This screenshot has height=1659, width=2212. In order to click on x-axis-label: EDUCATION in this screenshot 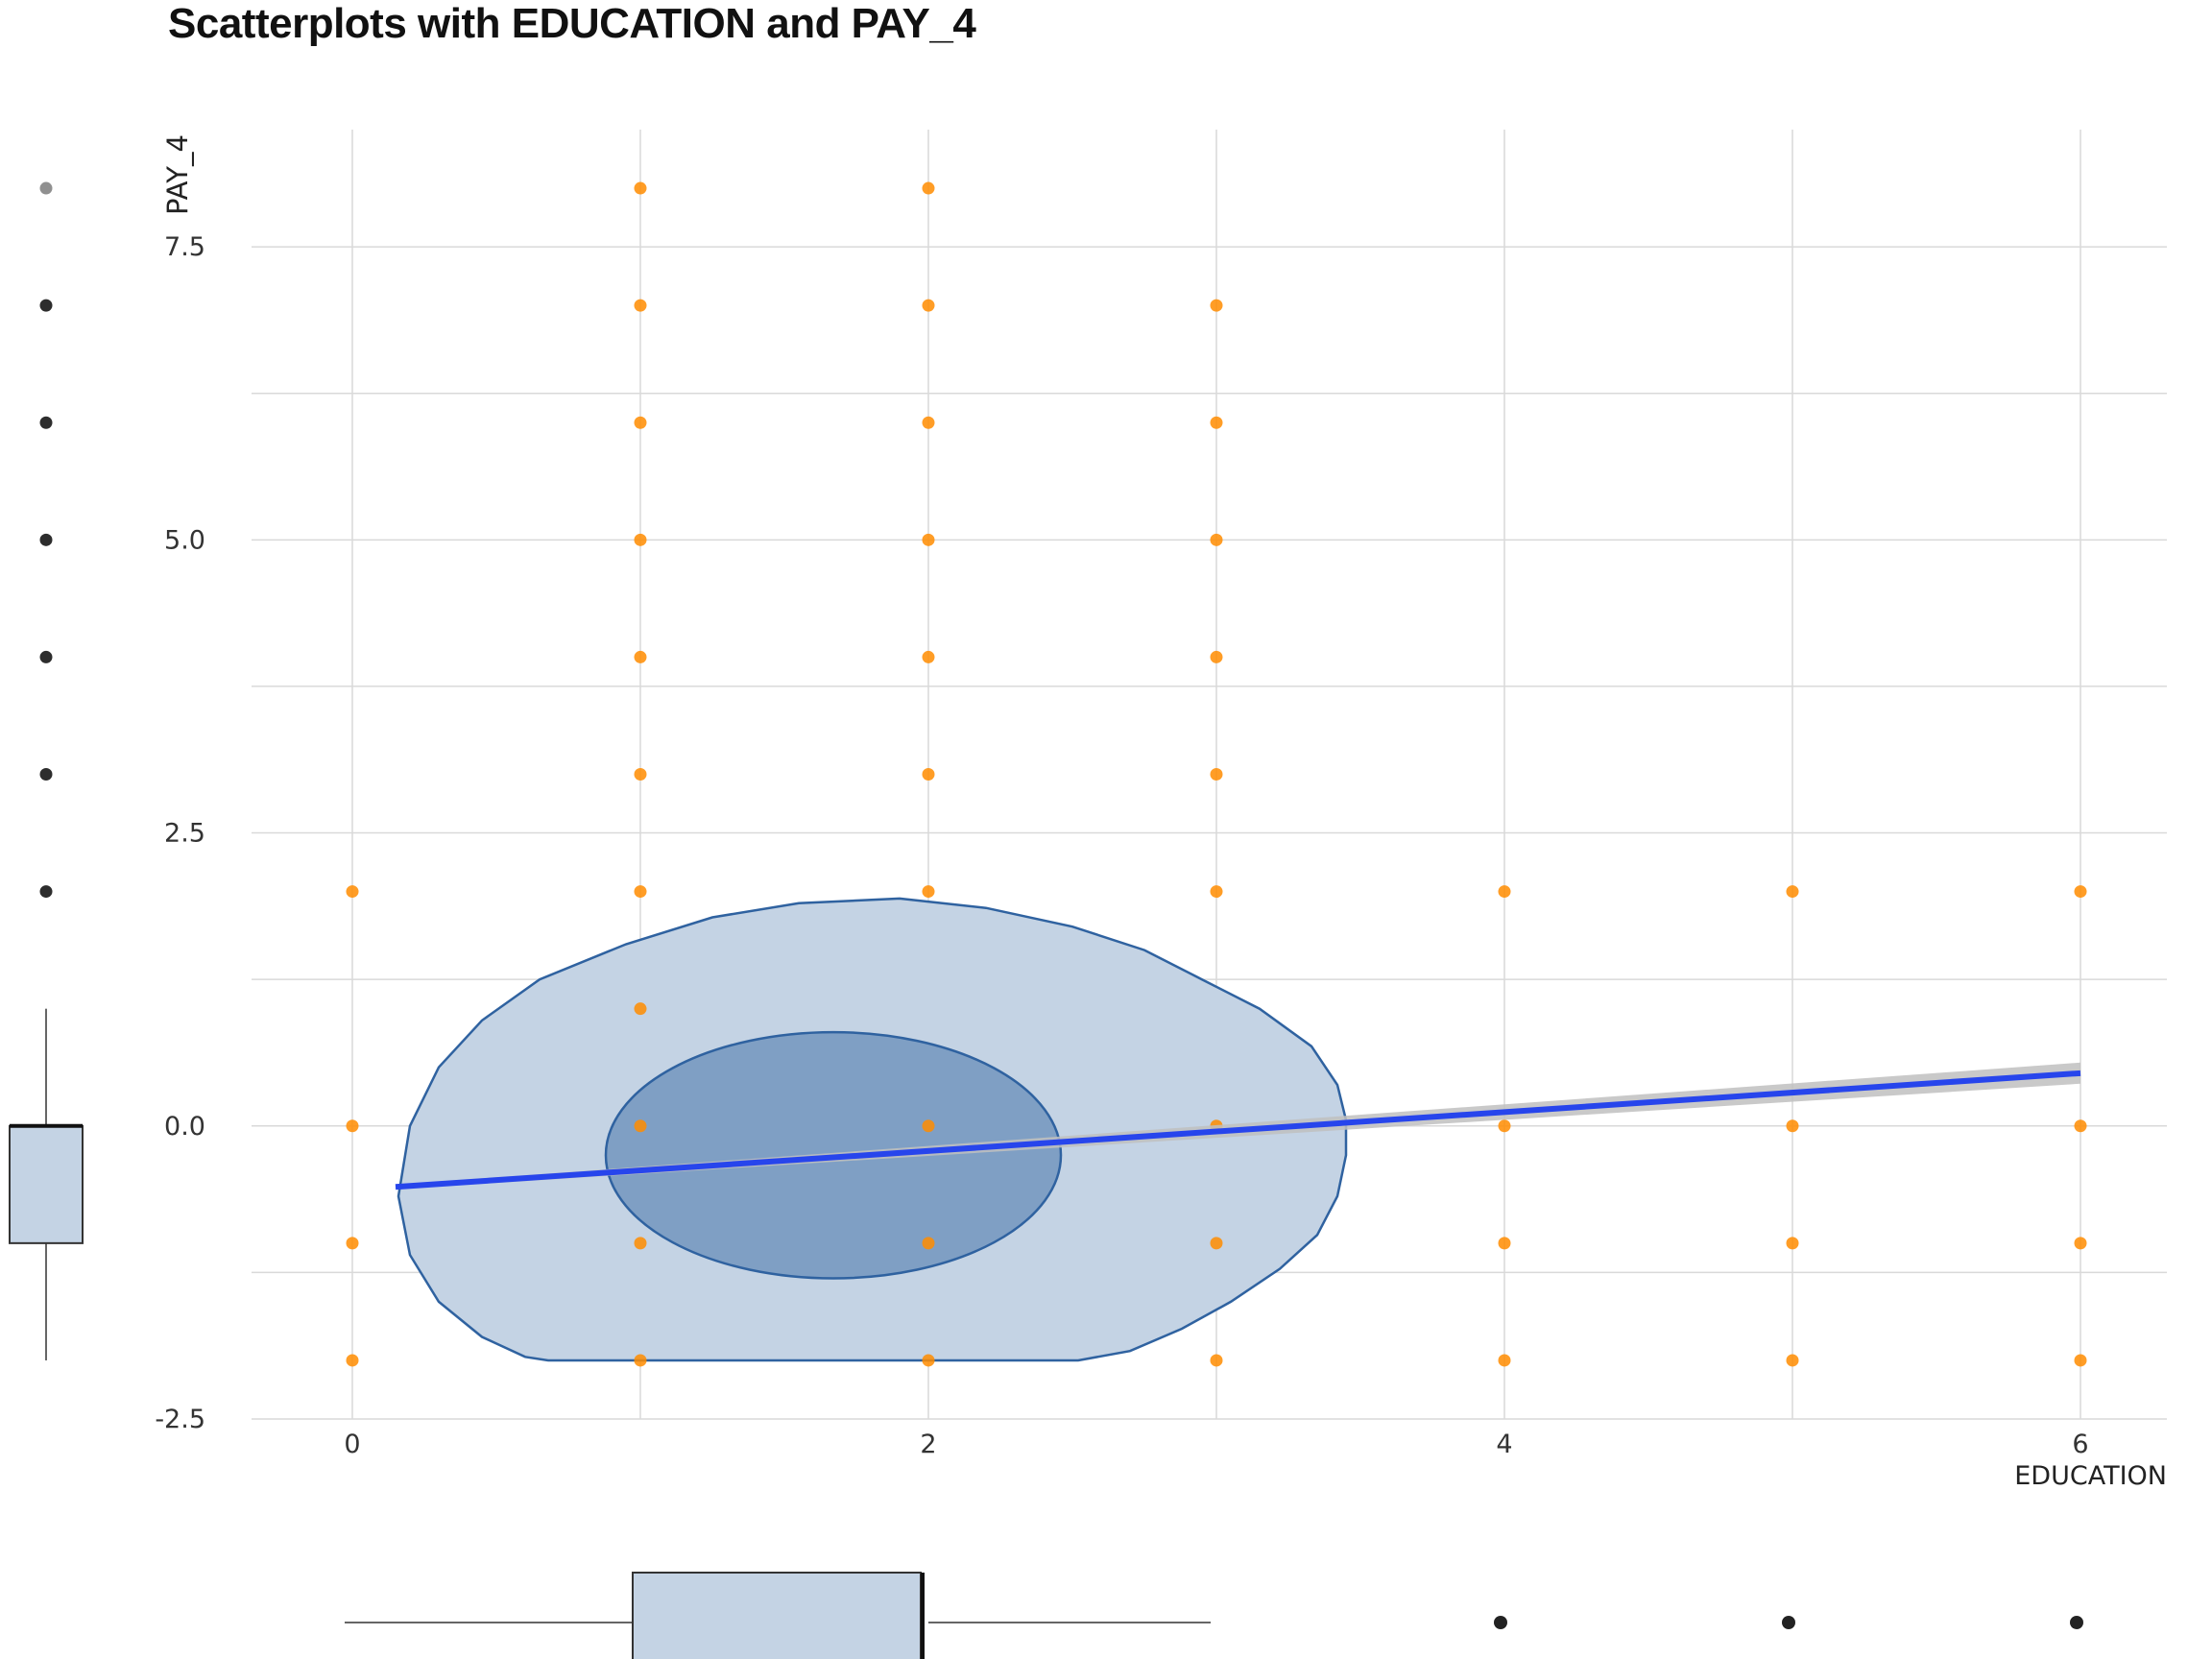, I will do `click(2090, 1476)`.